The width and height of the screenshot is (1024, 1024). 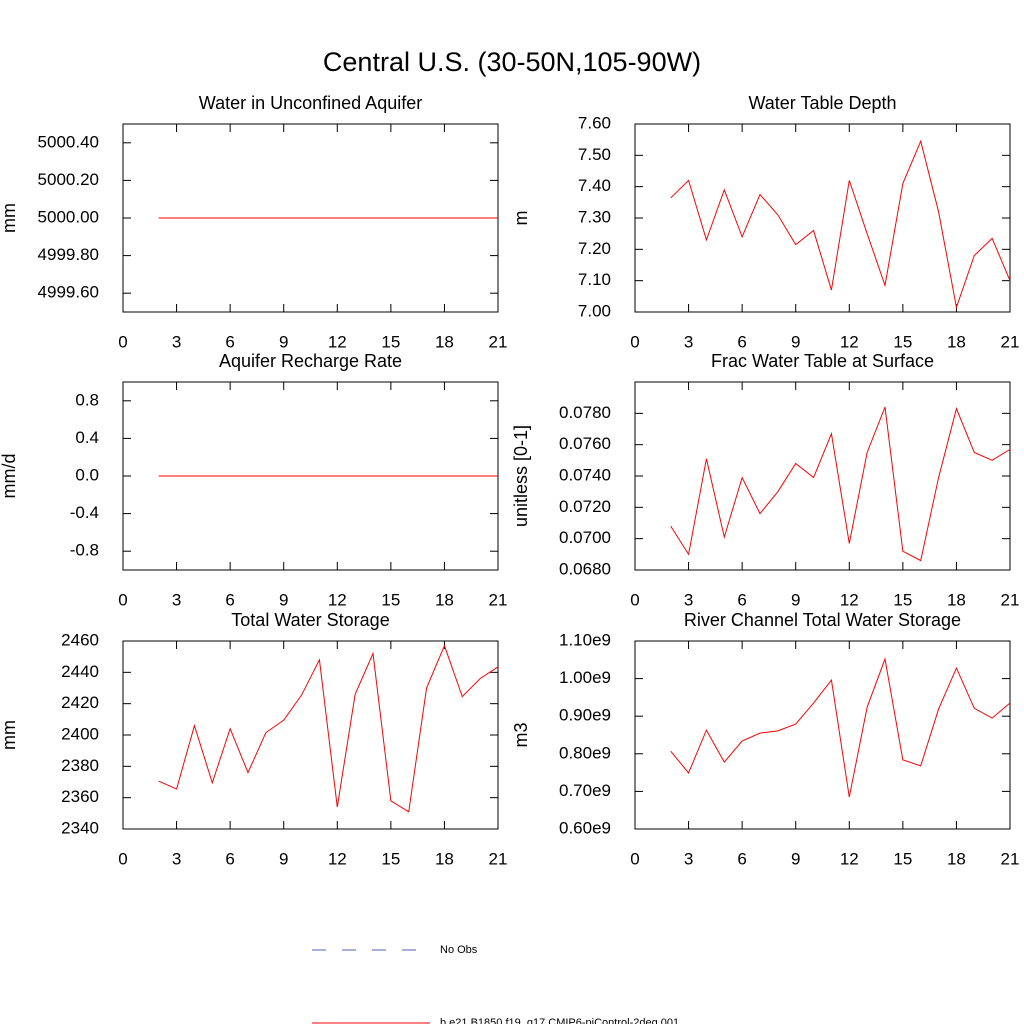 I want to click on y-tick-label: -0.8, so click(x=84, y=550).